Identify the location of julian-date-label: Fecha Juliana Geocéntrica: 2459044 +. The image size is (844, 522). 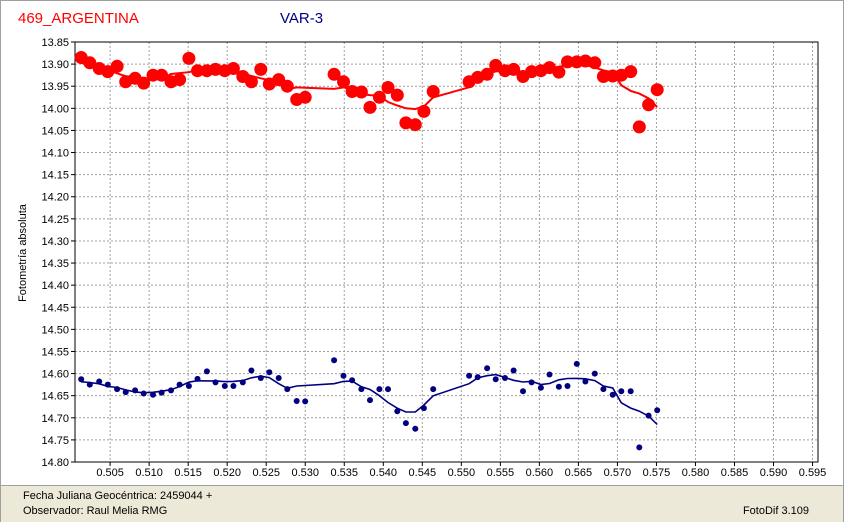
(118, 496).